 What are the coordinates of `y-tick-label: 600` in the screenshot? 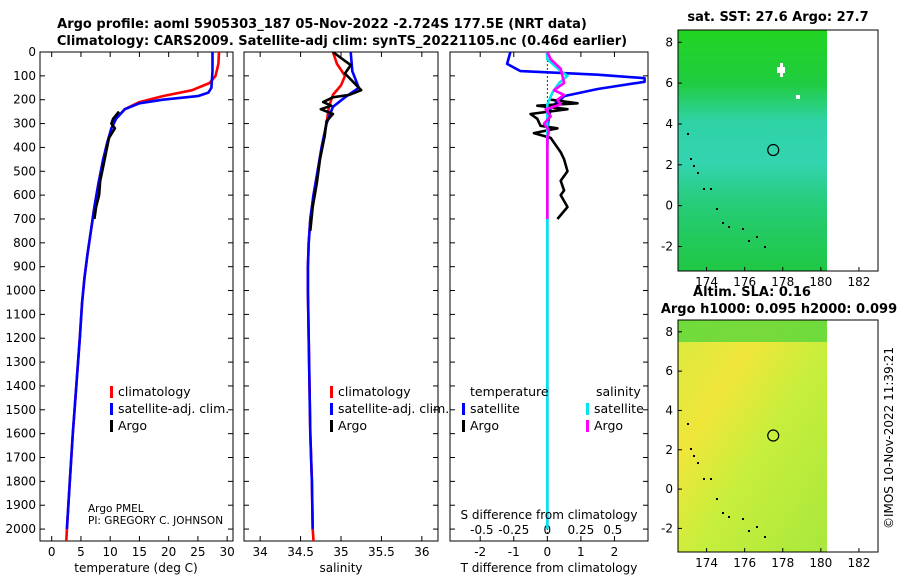 It's located at (24, 195).